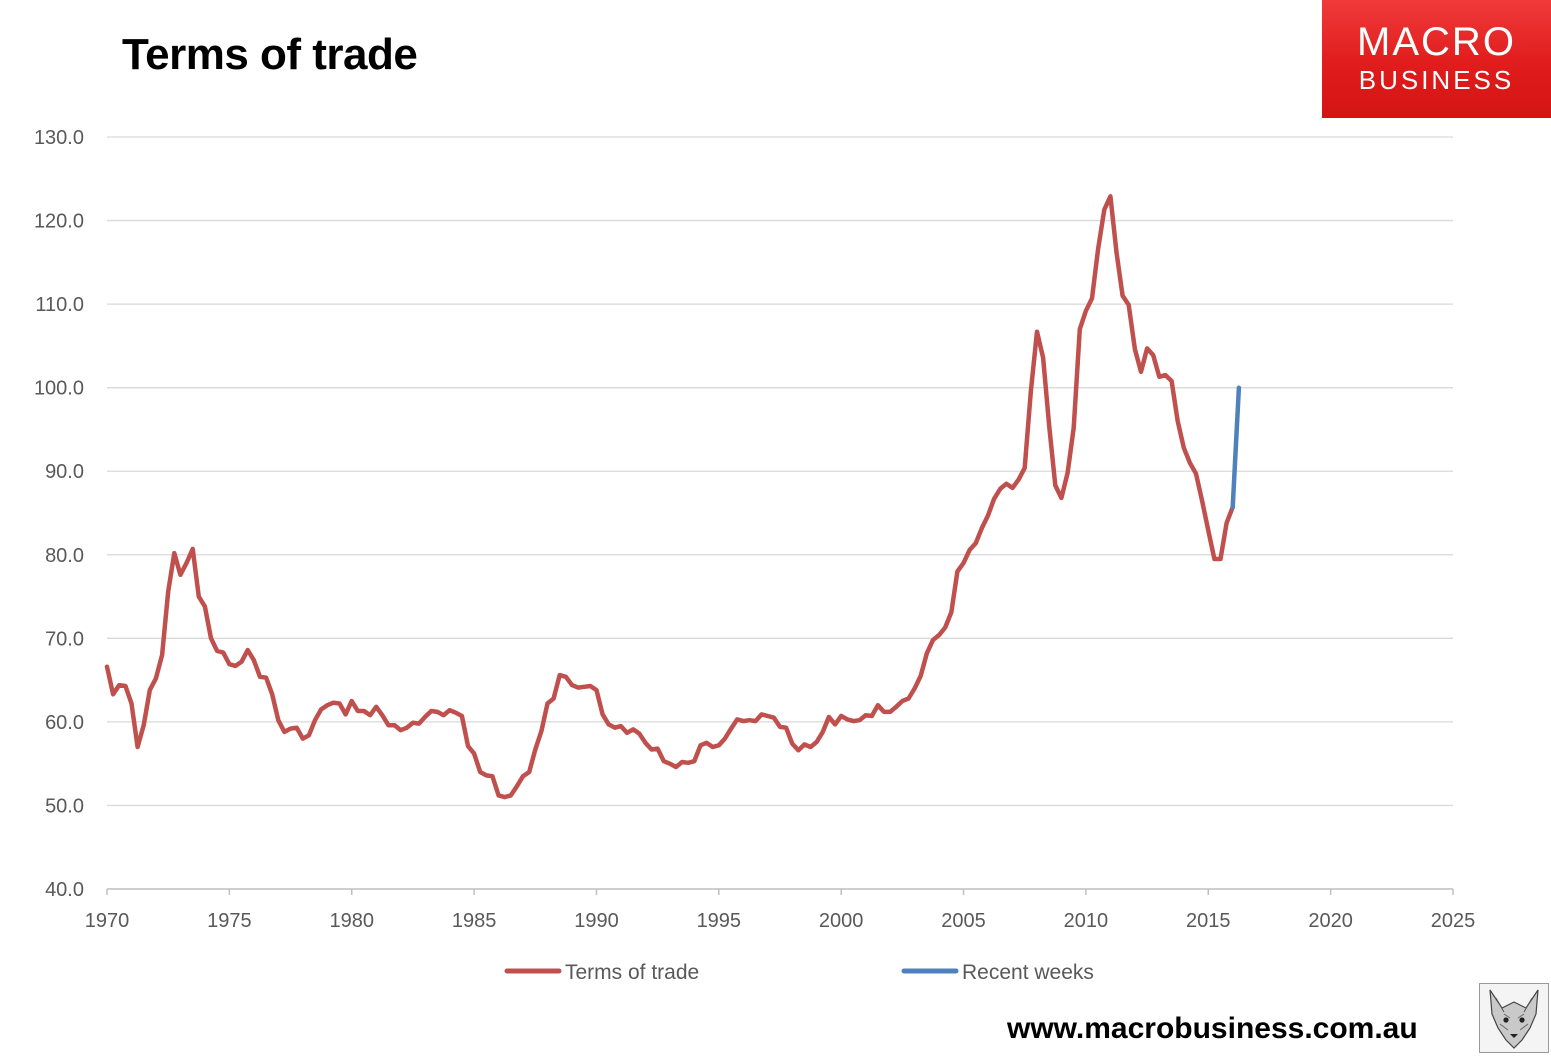 Image resolution: width=1551 pixels, height=1057 pixels. I want to click on y-tick-label: 130.0, so click(59, 138).